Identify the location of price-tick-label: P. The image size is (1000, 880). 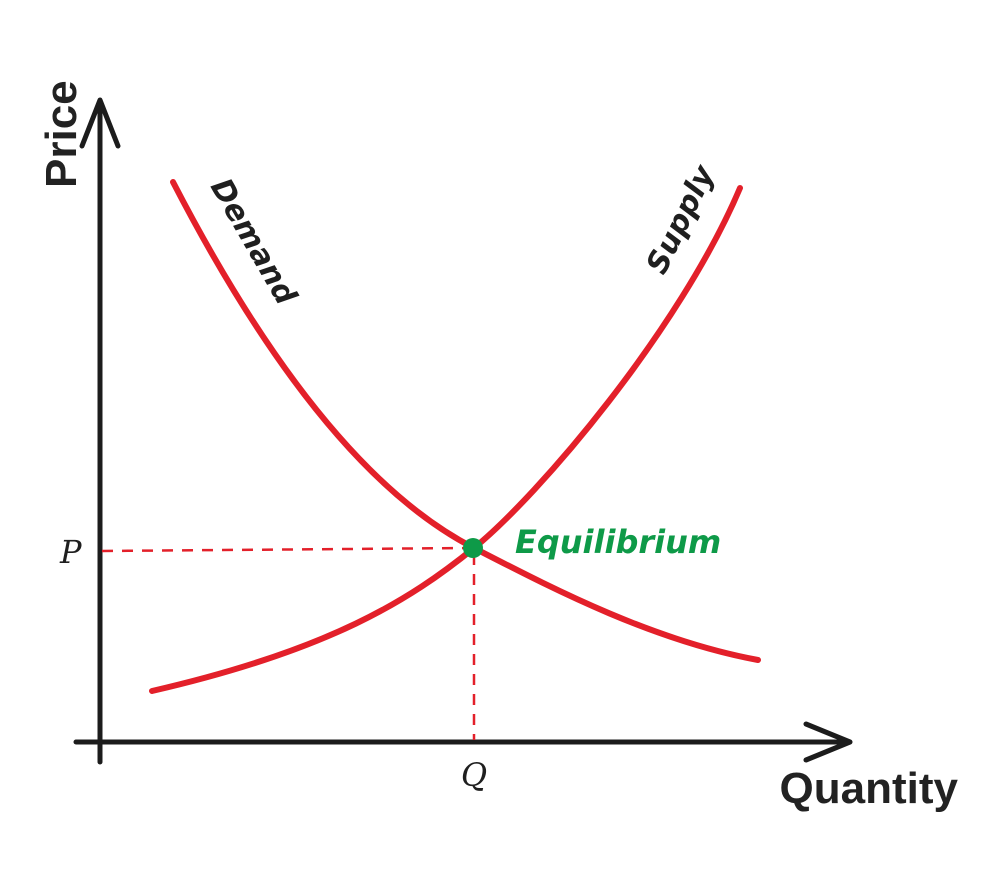
(70, 552).